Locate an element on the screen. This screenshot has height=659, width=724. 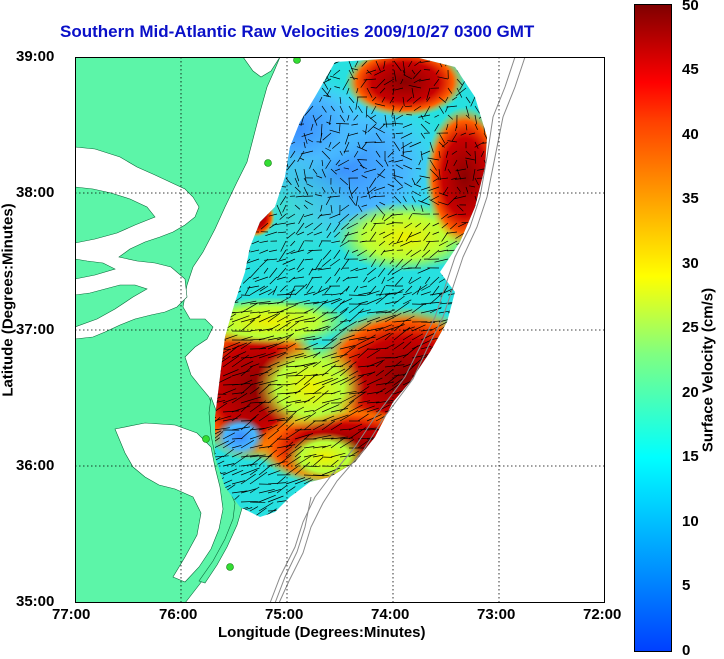
cb-tick-10: 10 is located at coordinates (690, 521).